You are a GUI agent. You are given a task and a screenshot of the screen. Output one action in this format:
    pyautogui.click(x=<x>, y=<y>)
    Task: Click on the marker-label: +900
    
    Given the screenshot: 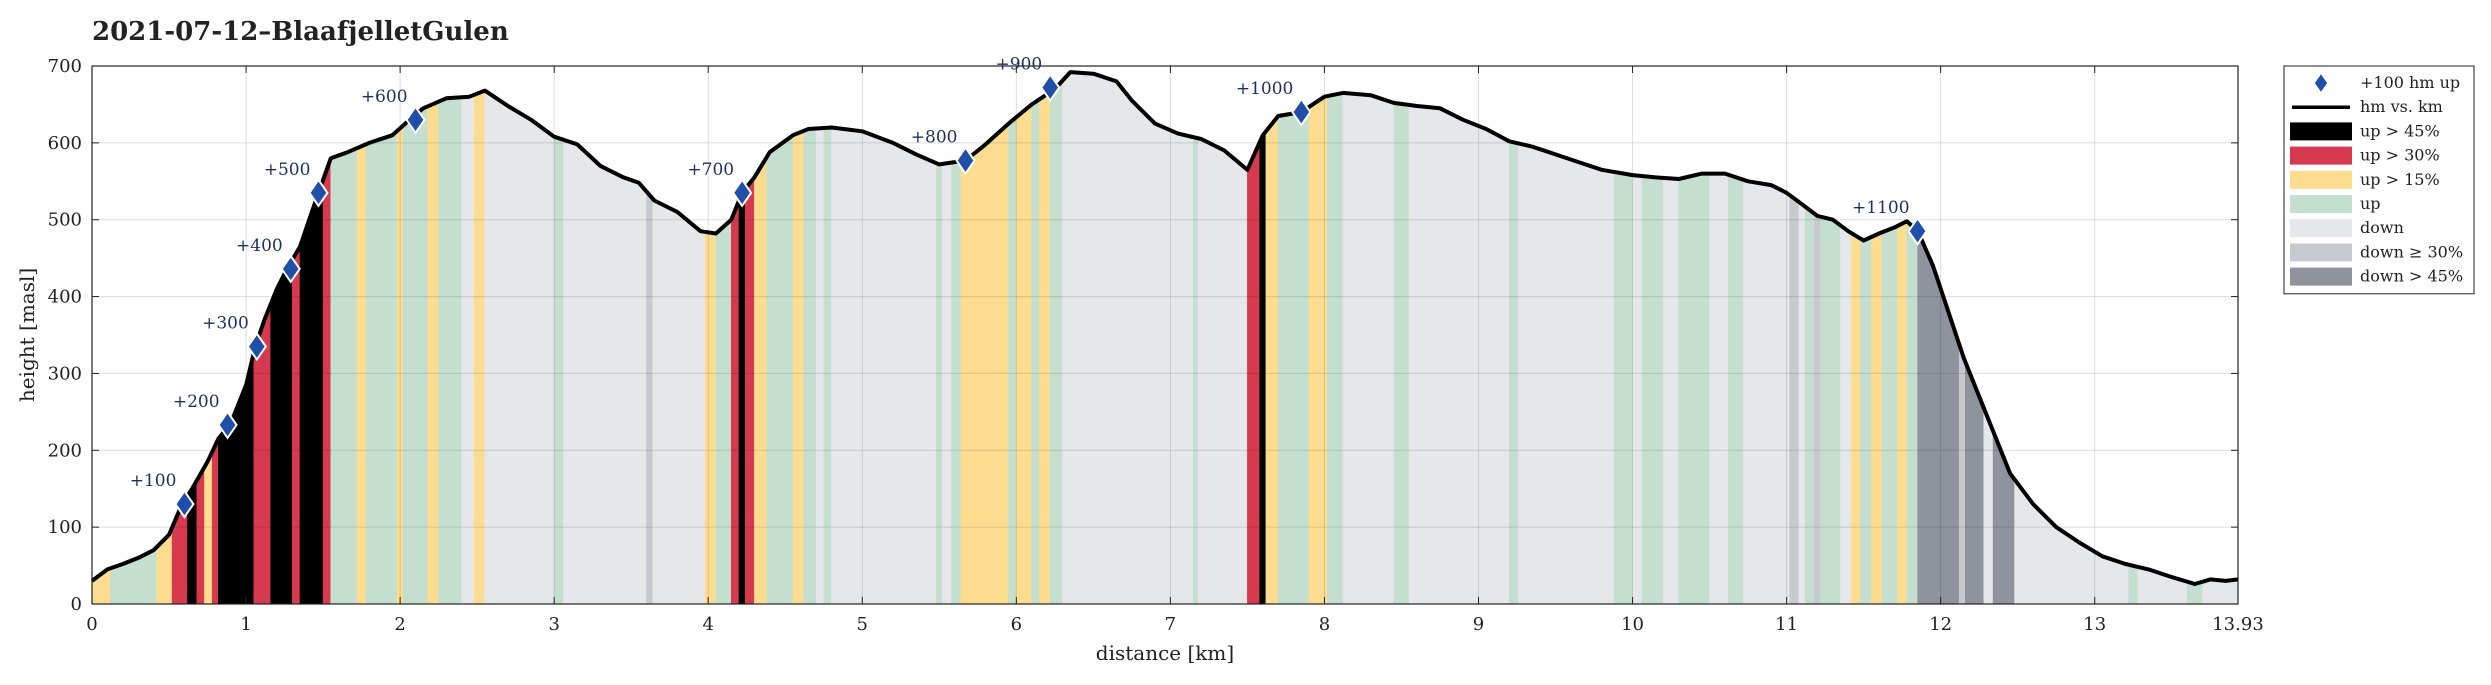 What is the action you would take?
    pyautogui.click(x=1019, y=65)
    